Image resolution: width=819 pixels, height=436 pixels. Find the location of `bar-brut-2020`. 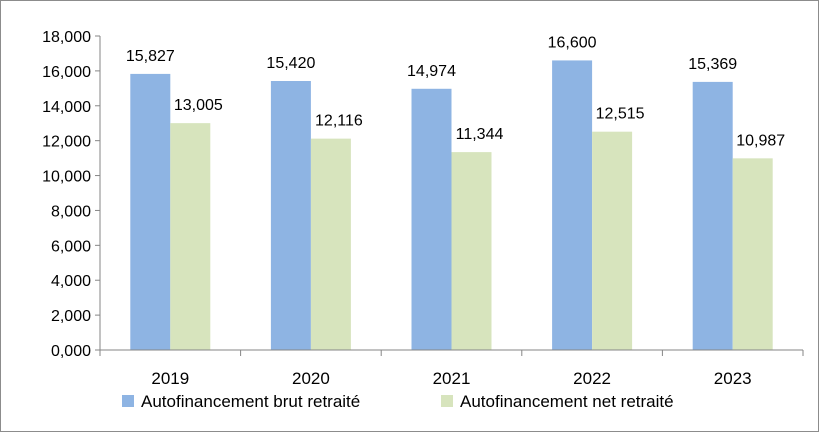

bar-brut-2020 is located at coordinates (290, 216).